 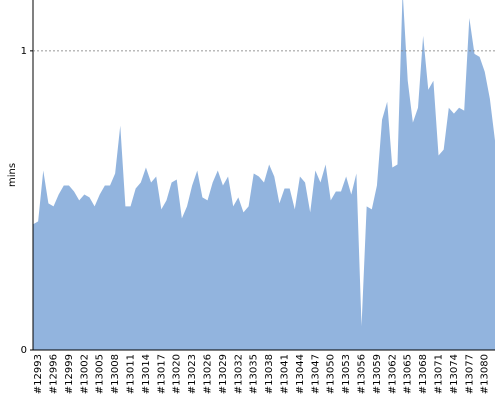 What do you see at coordinates (24, 51) in the screenshot?
I see `y-tick-label: 1` at bounding box center [24, 51].